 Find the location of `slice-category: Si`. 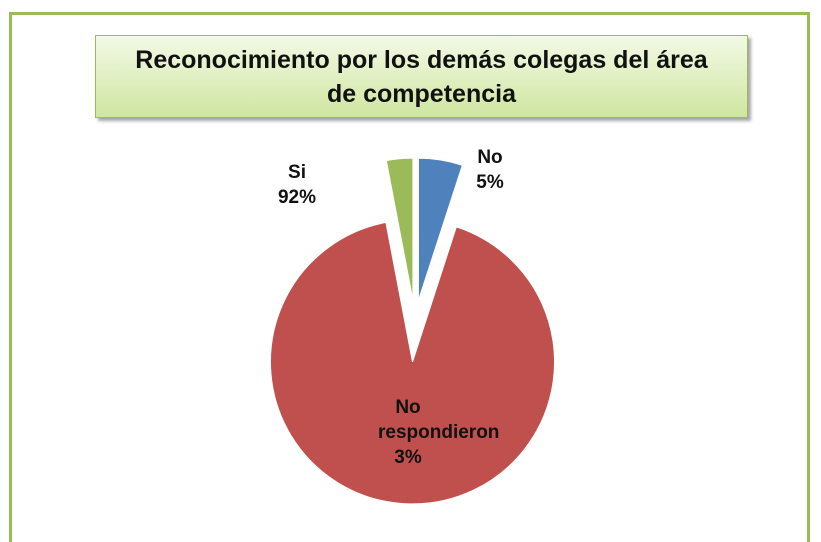

slice-category: Si is located at coordinates (297, 172).